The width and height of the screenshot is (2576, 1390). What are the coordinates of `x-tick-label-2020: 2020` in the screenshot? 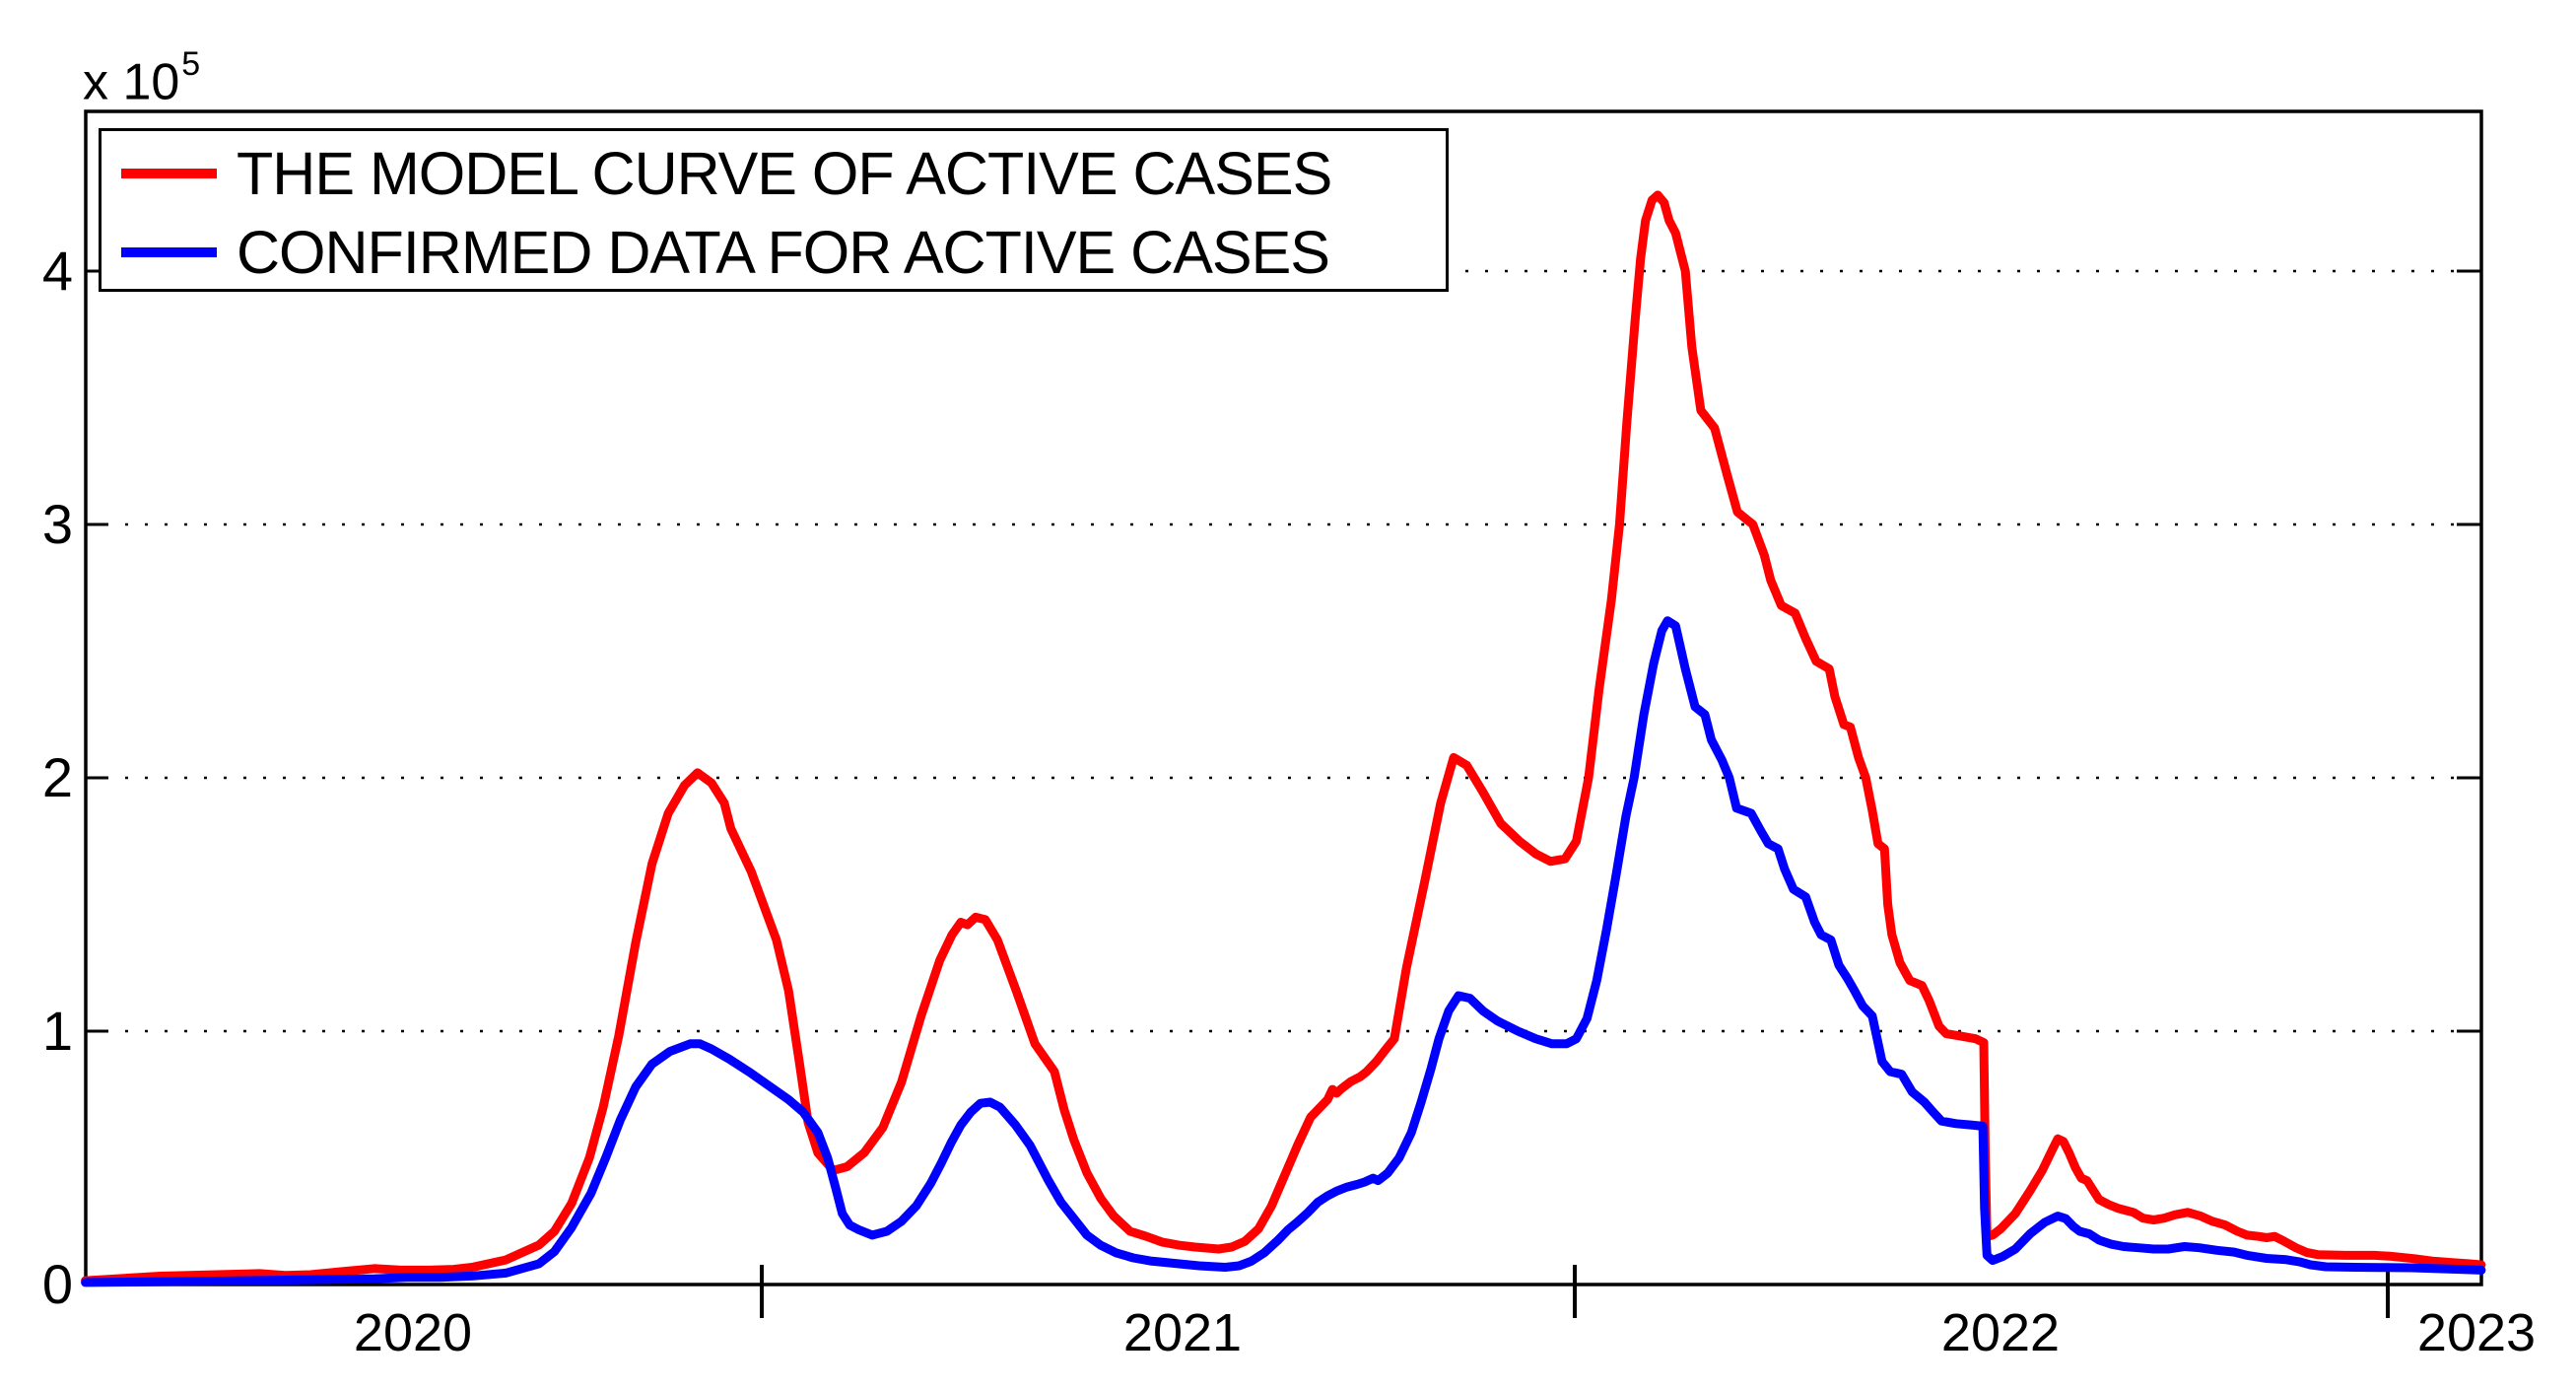 It's located at (413, 1332).